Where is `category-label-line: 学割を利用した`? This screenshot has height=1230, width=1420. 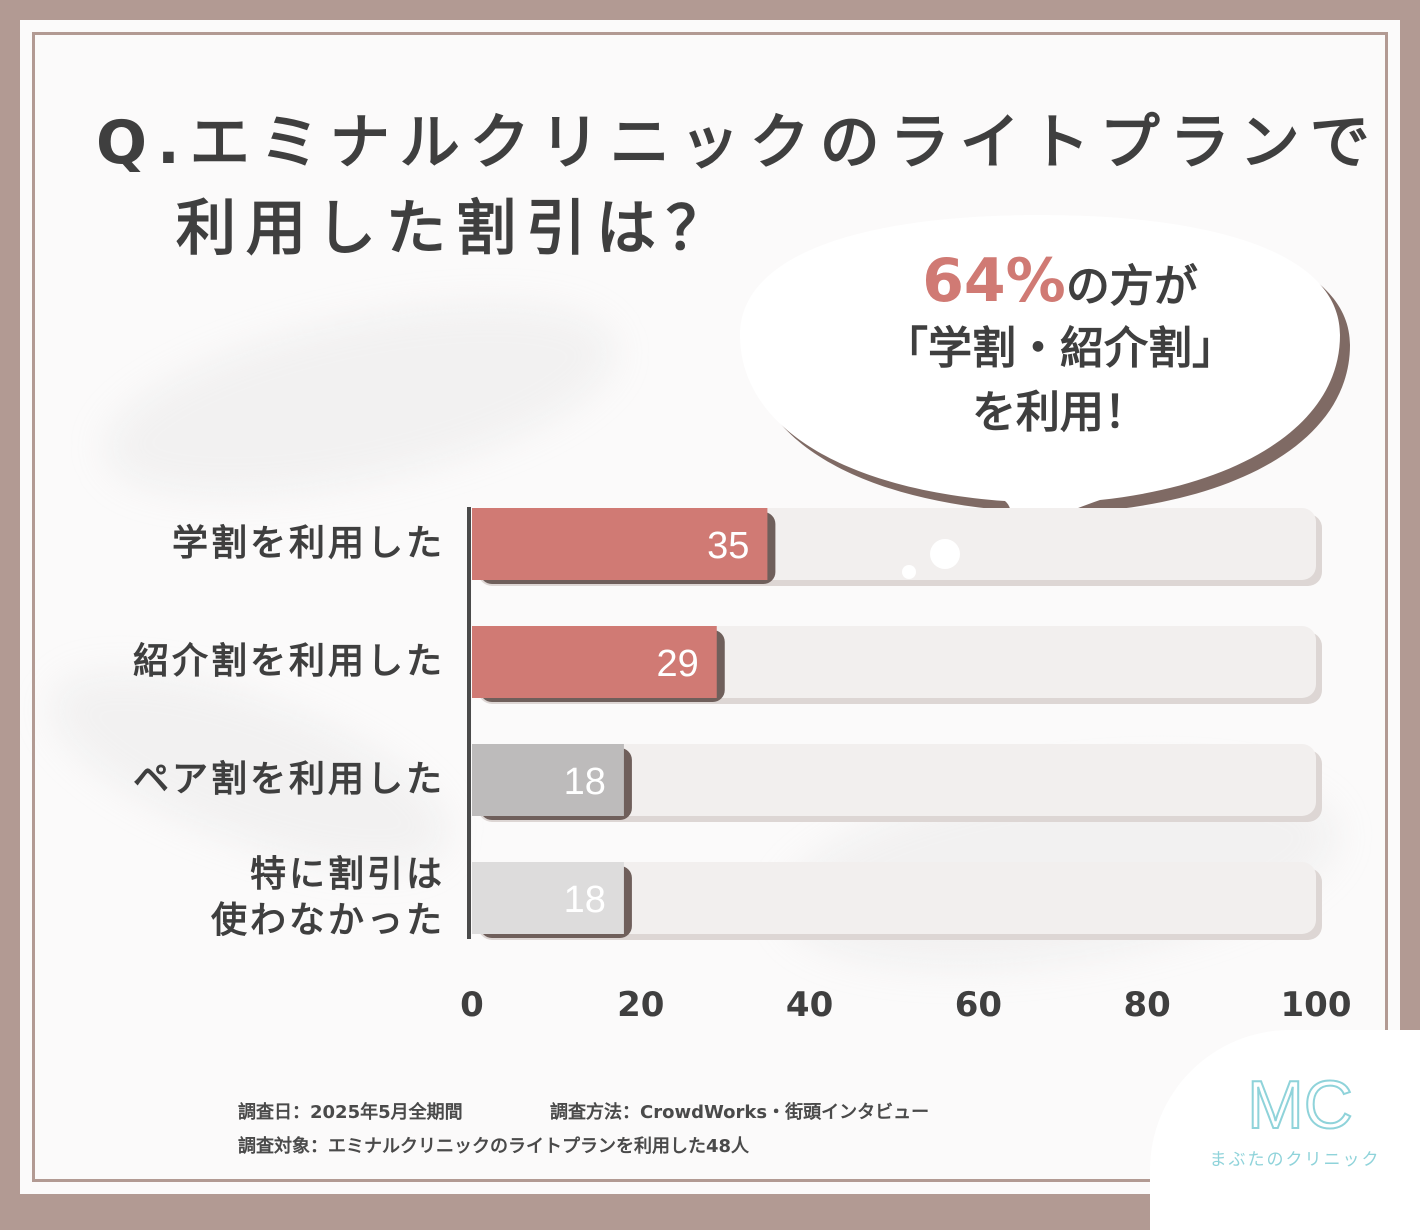
category-label-line: 学割を利用した is located at coordinates (308, 543).